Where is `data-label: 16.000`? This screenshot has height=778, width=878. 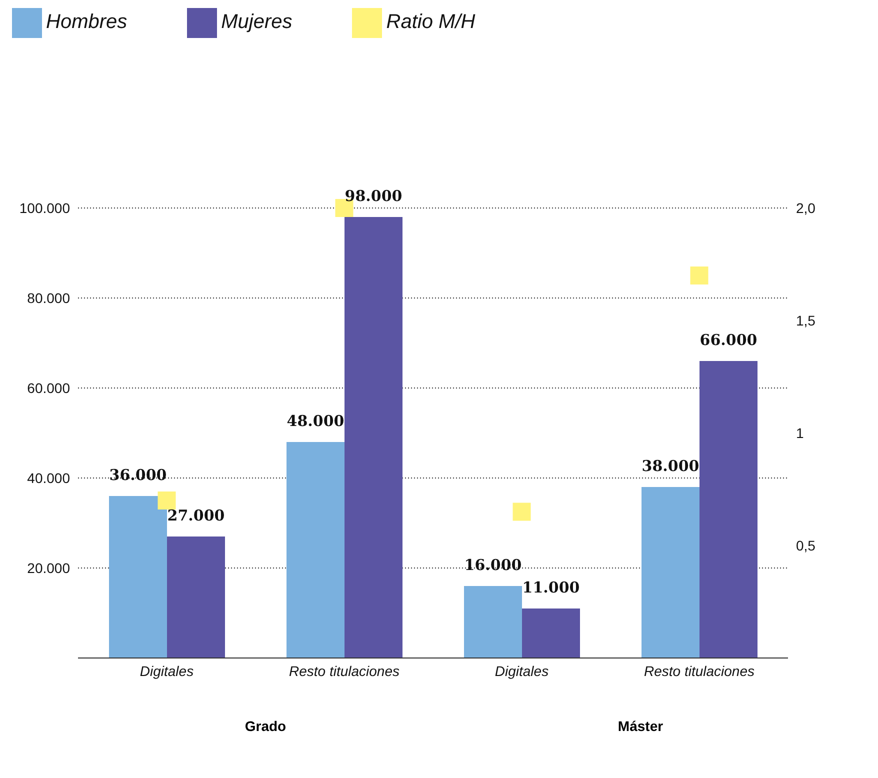
data-label: 16.000 is located at coordinates (493, 565).